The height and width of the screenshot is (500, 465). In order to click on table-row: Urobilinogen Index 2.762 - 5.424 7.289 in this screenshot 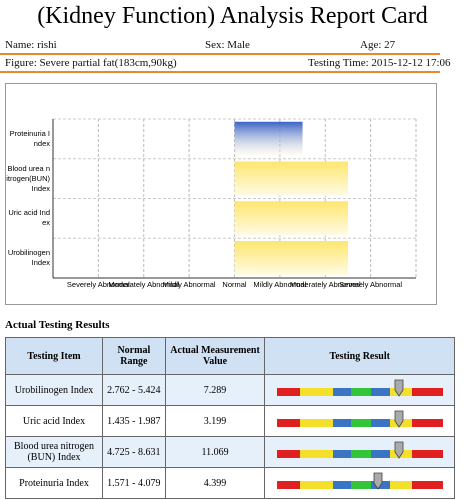, I will do `click(230, 390)`.